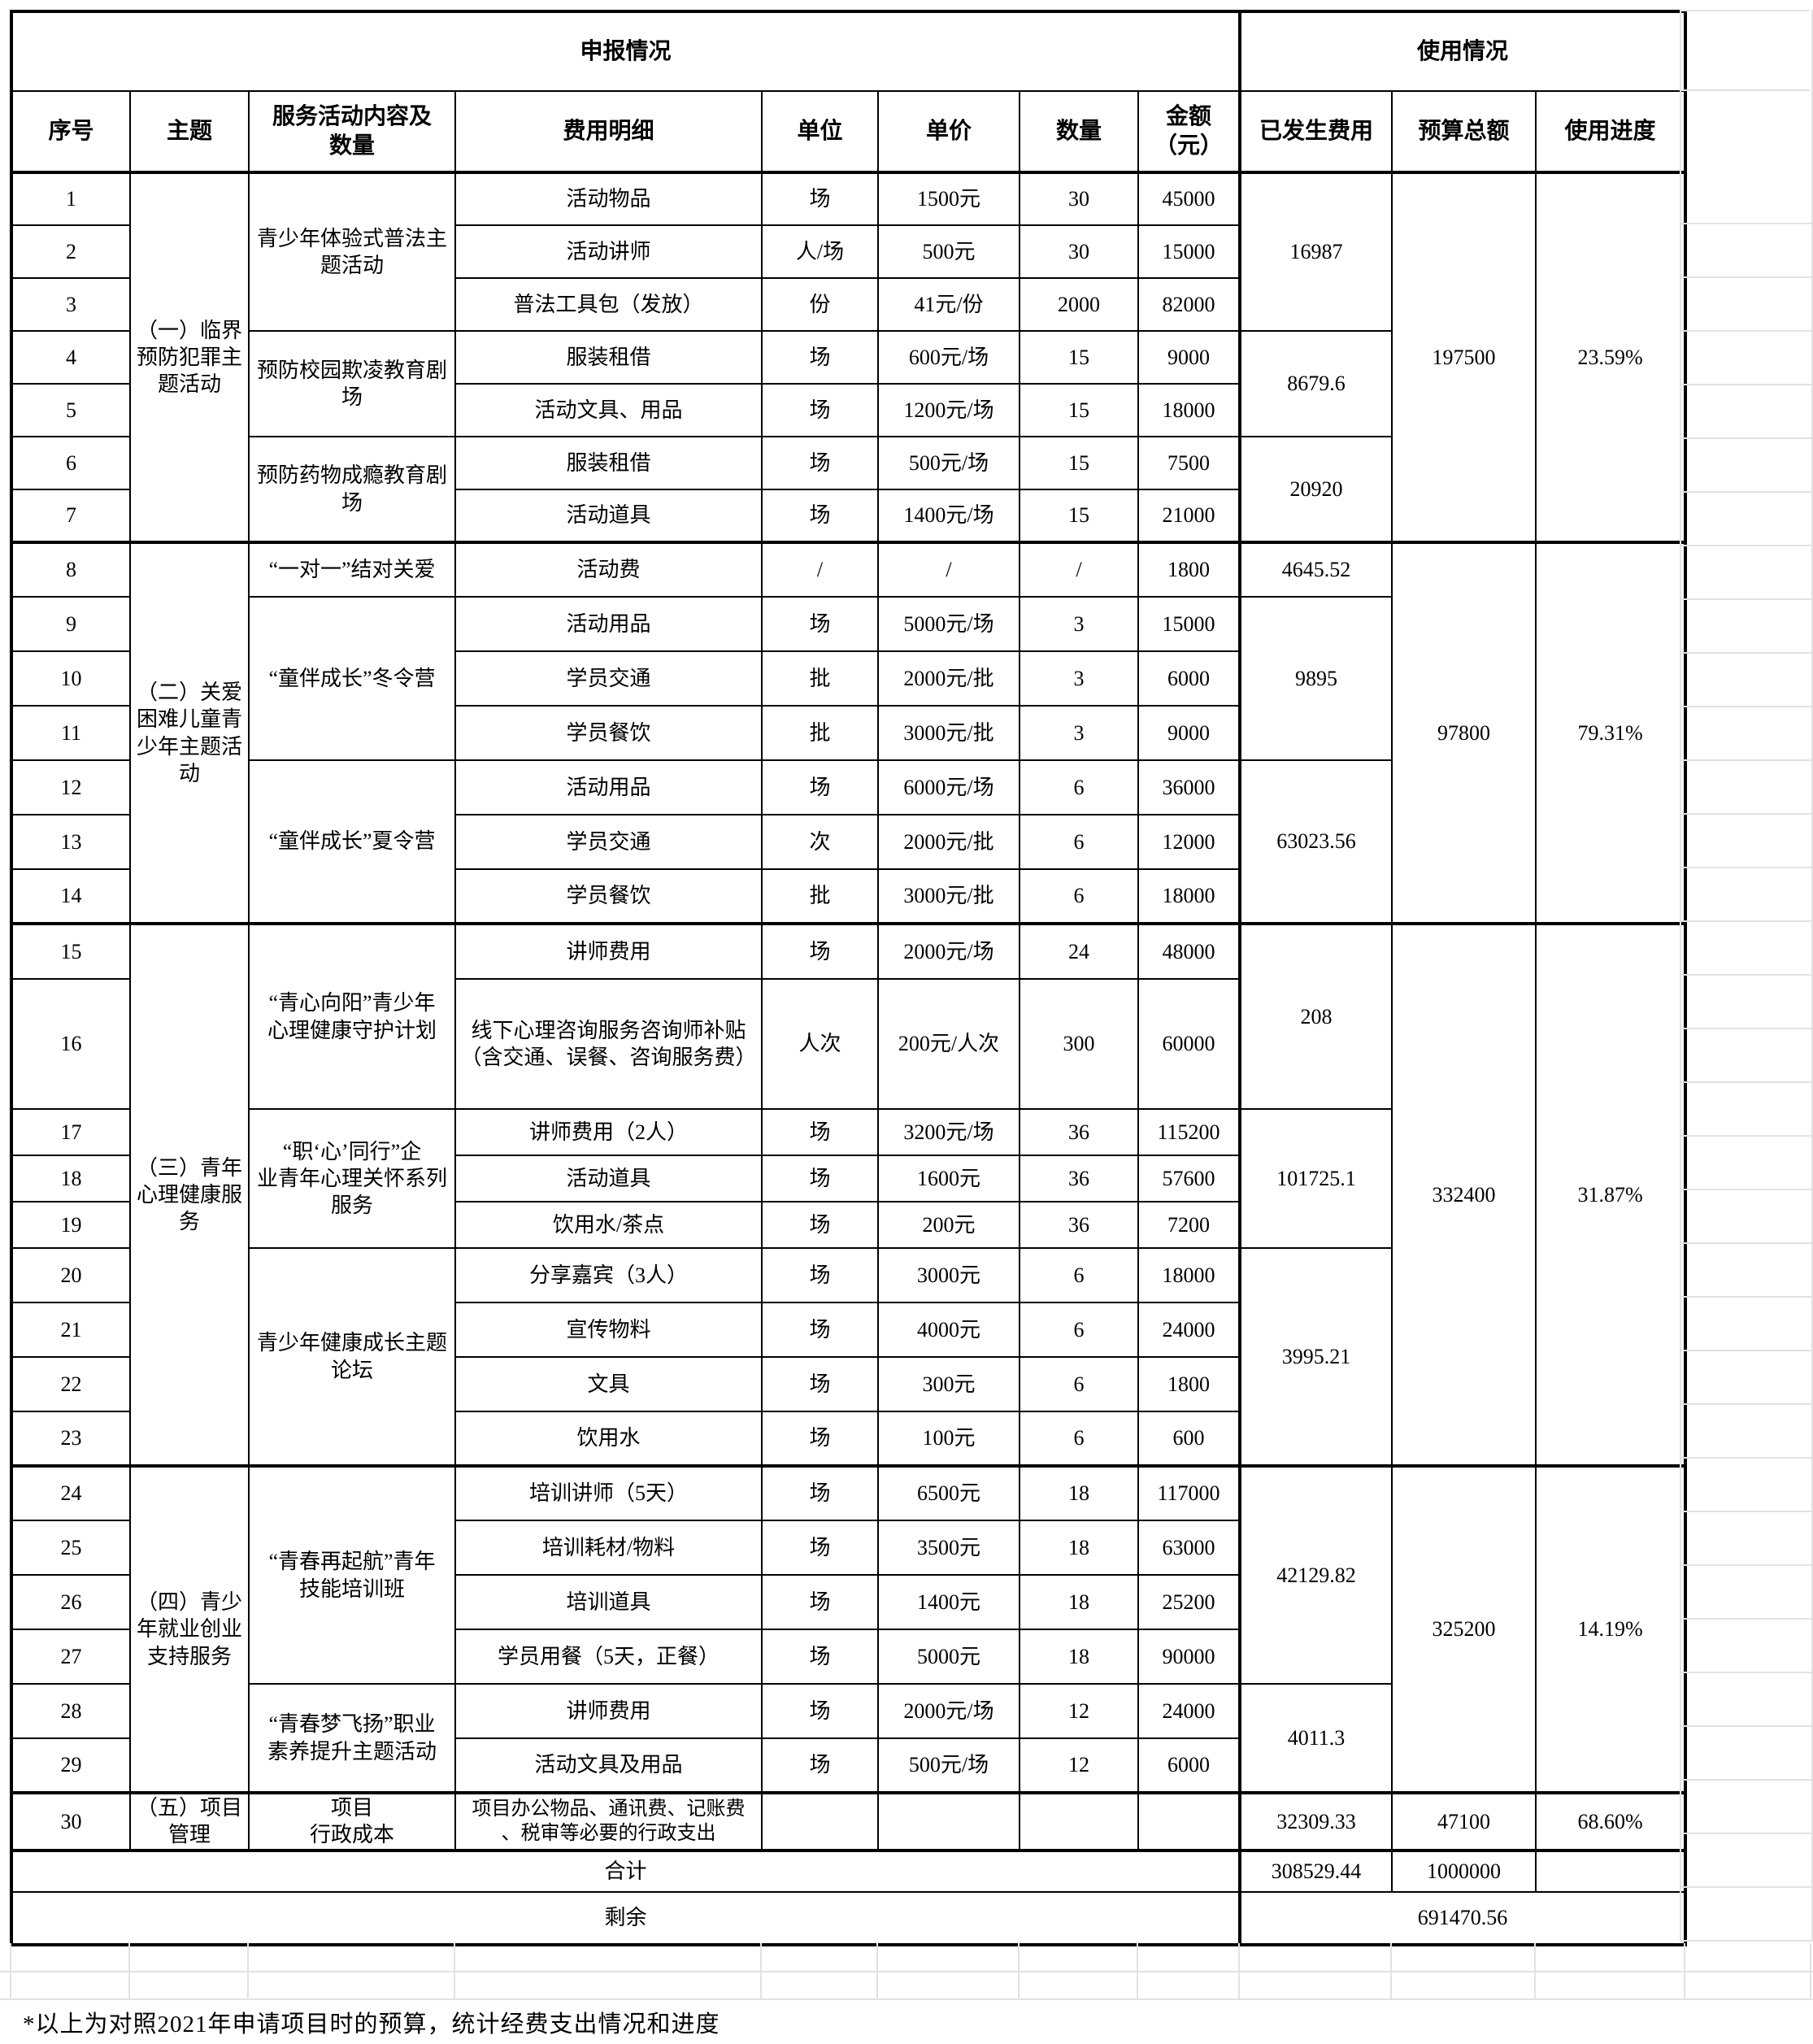 This screenshot has width=1813, height=2044. Describe the element at coordinates (1189, 1765) in the screenshot. I see `cell-amount: 6000` at that location.